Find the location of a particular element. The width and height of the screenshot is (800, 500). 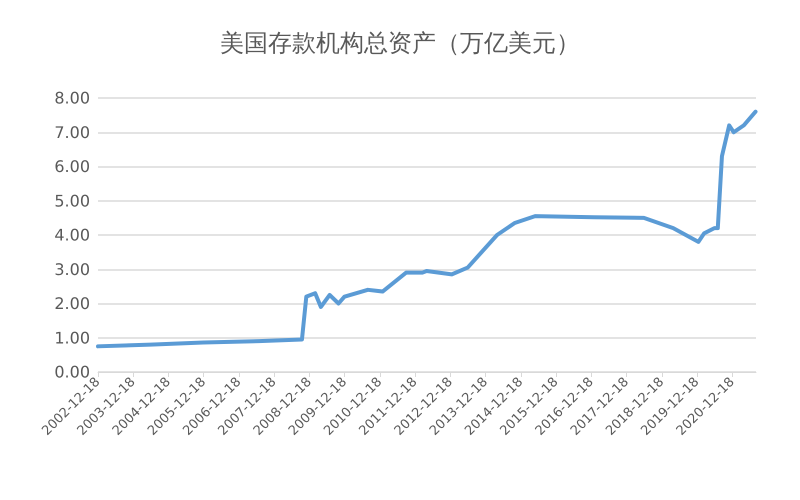

y-tick-label: 8.00 is located at coordinates (72, 98).